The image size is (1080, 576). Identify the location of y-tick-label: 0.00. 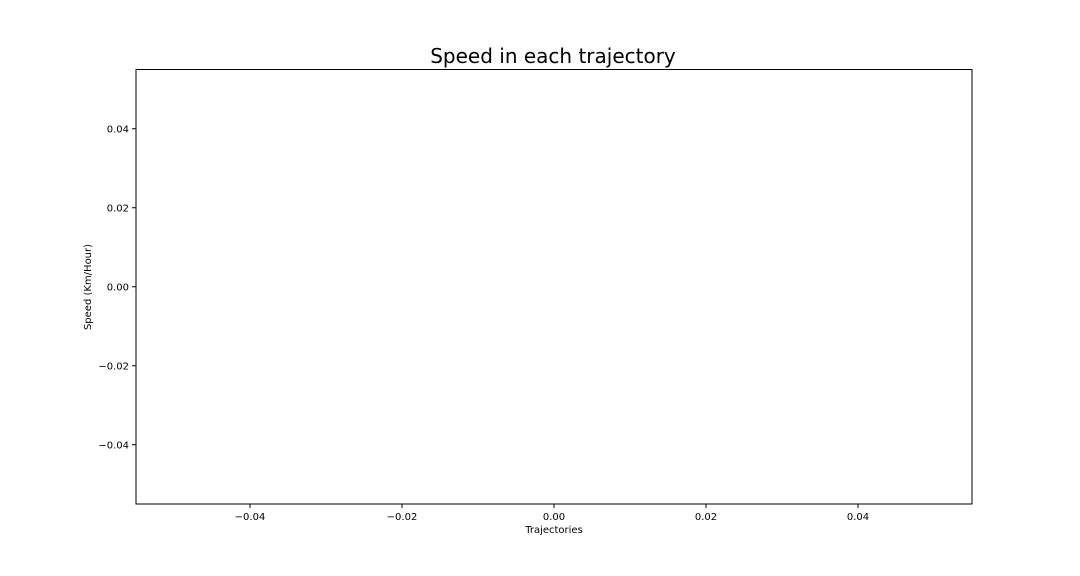
(118, 287).